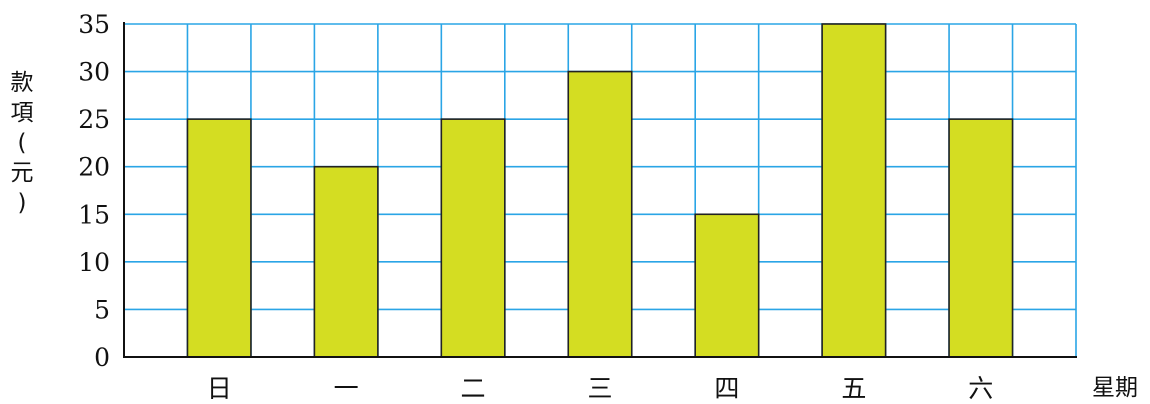  Describe the element at coordinates (94, 214) in the screenshot. I see `y-tick-label: 15` at that location.